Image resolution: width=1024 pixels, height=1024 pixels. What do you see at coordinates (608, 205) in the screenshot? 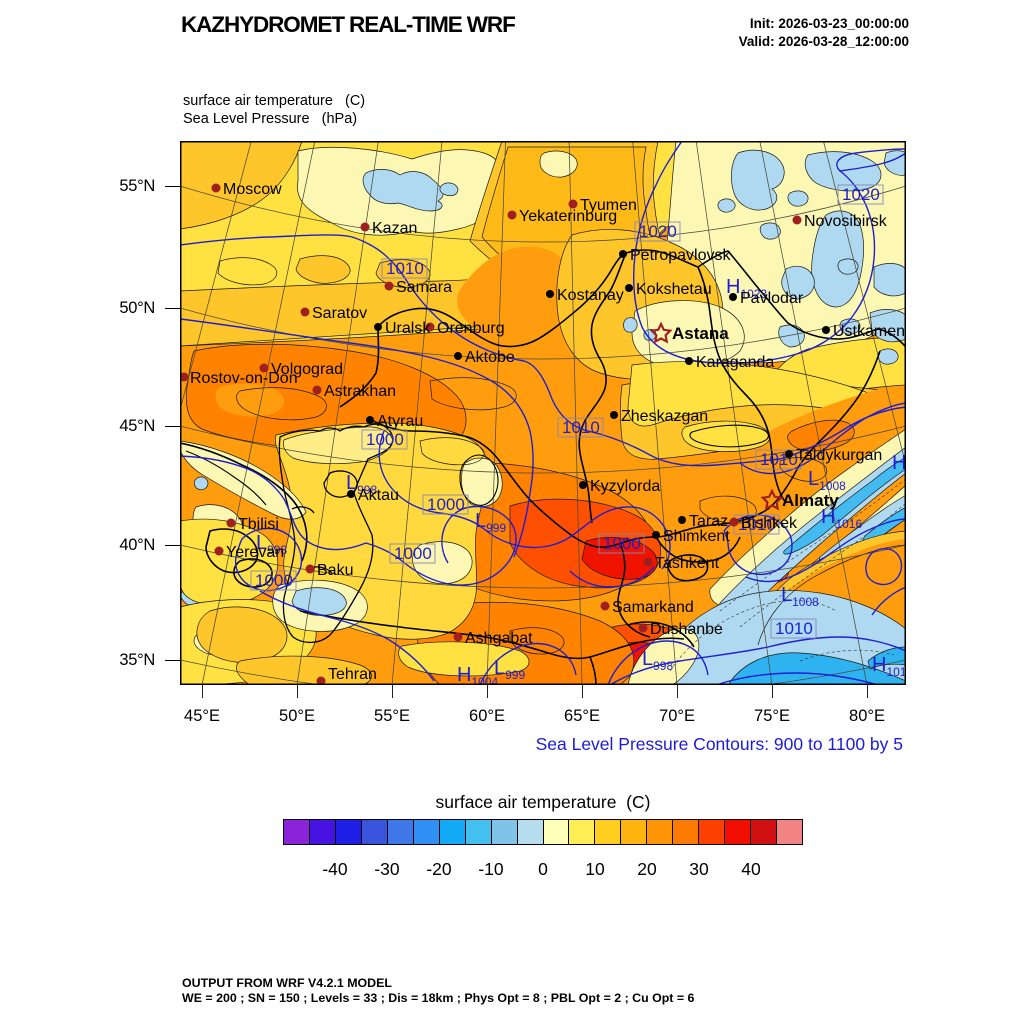
I see `svg-text: Tyumen` at bounding box center [608, 205].